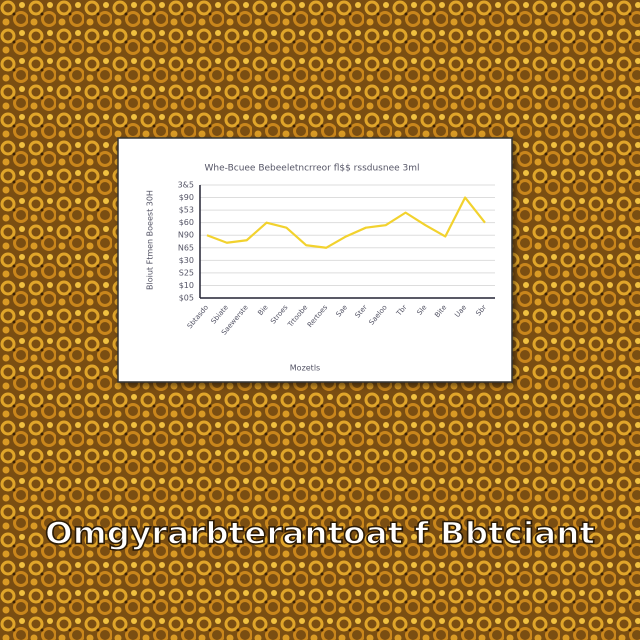 This screenshot has height=644, width=640. What do you see at coordinates (186, 285) in the screenshot?
I see `y-tick-label: $10` at bounding box center [186, 285].